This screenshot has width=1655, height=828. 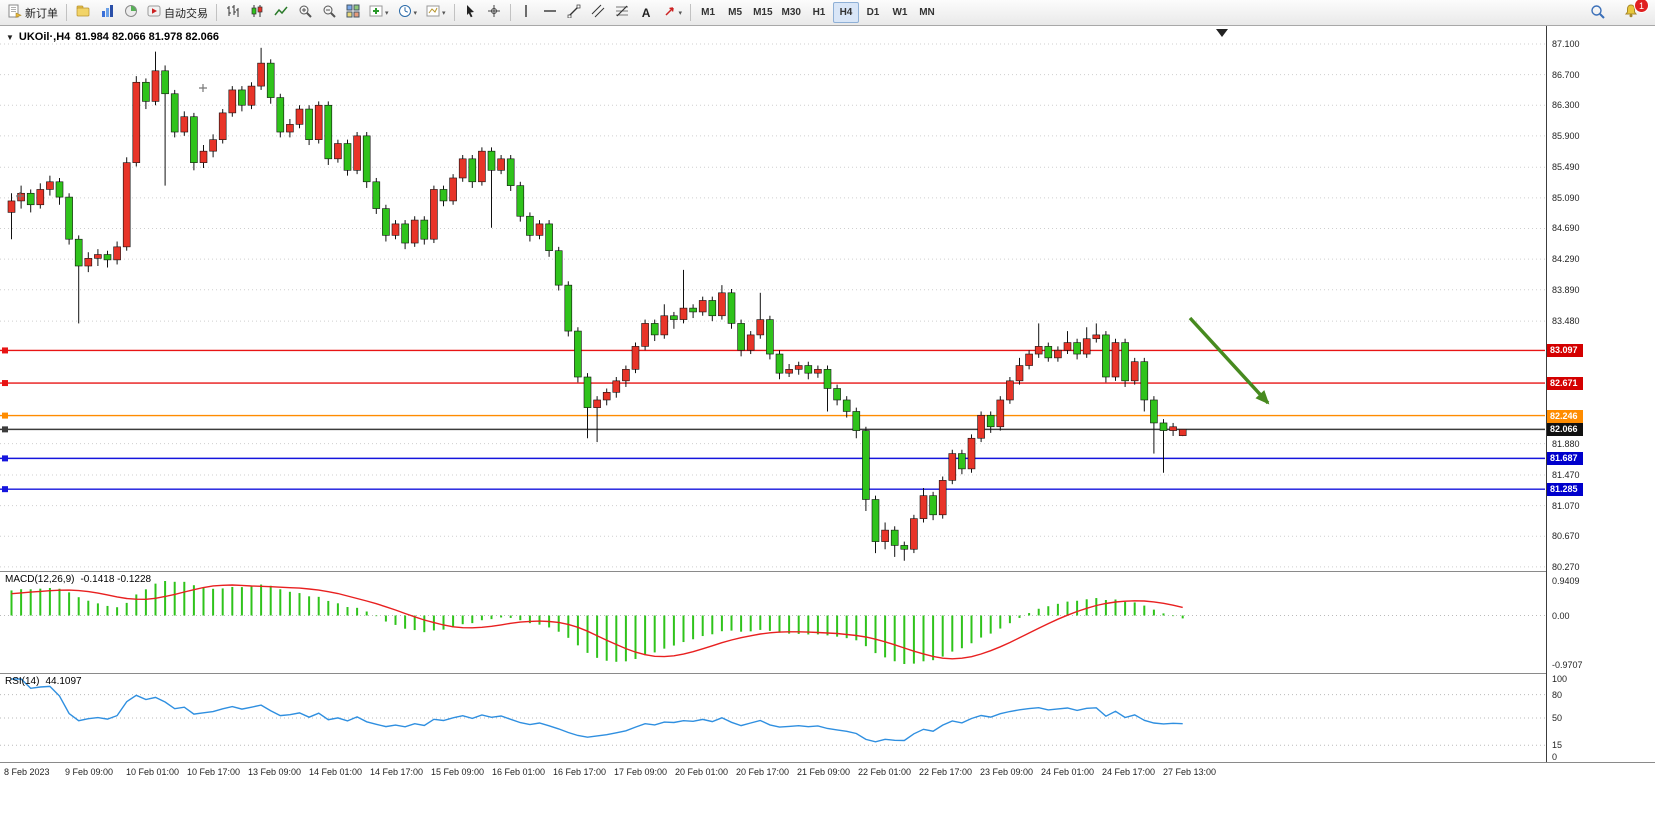 What do you see at coordinates (791, 12) in the screenshot?
I see `timeframe-m30: M30` at bounding box center [791, 12].